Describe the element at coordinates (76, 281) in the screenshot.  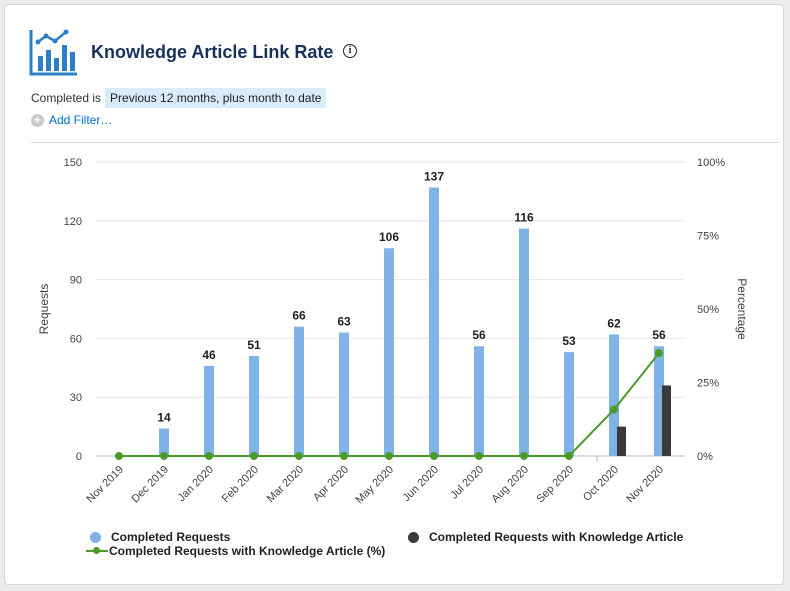
I see `y-tick-label: 90` at that location.